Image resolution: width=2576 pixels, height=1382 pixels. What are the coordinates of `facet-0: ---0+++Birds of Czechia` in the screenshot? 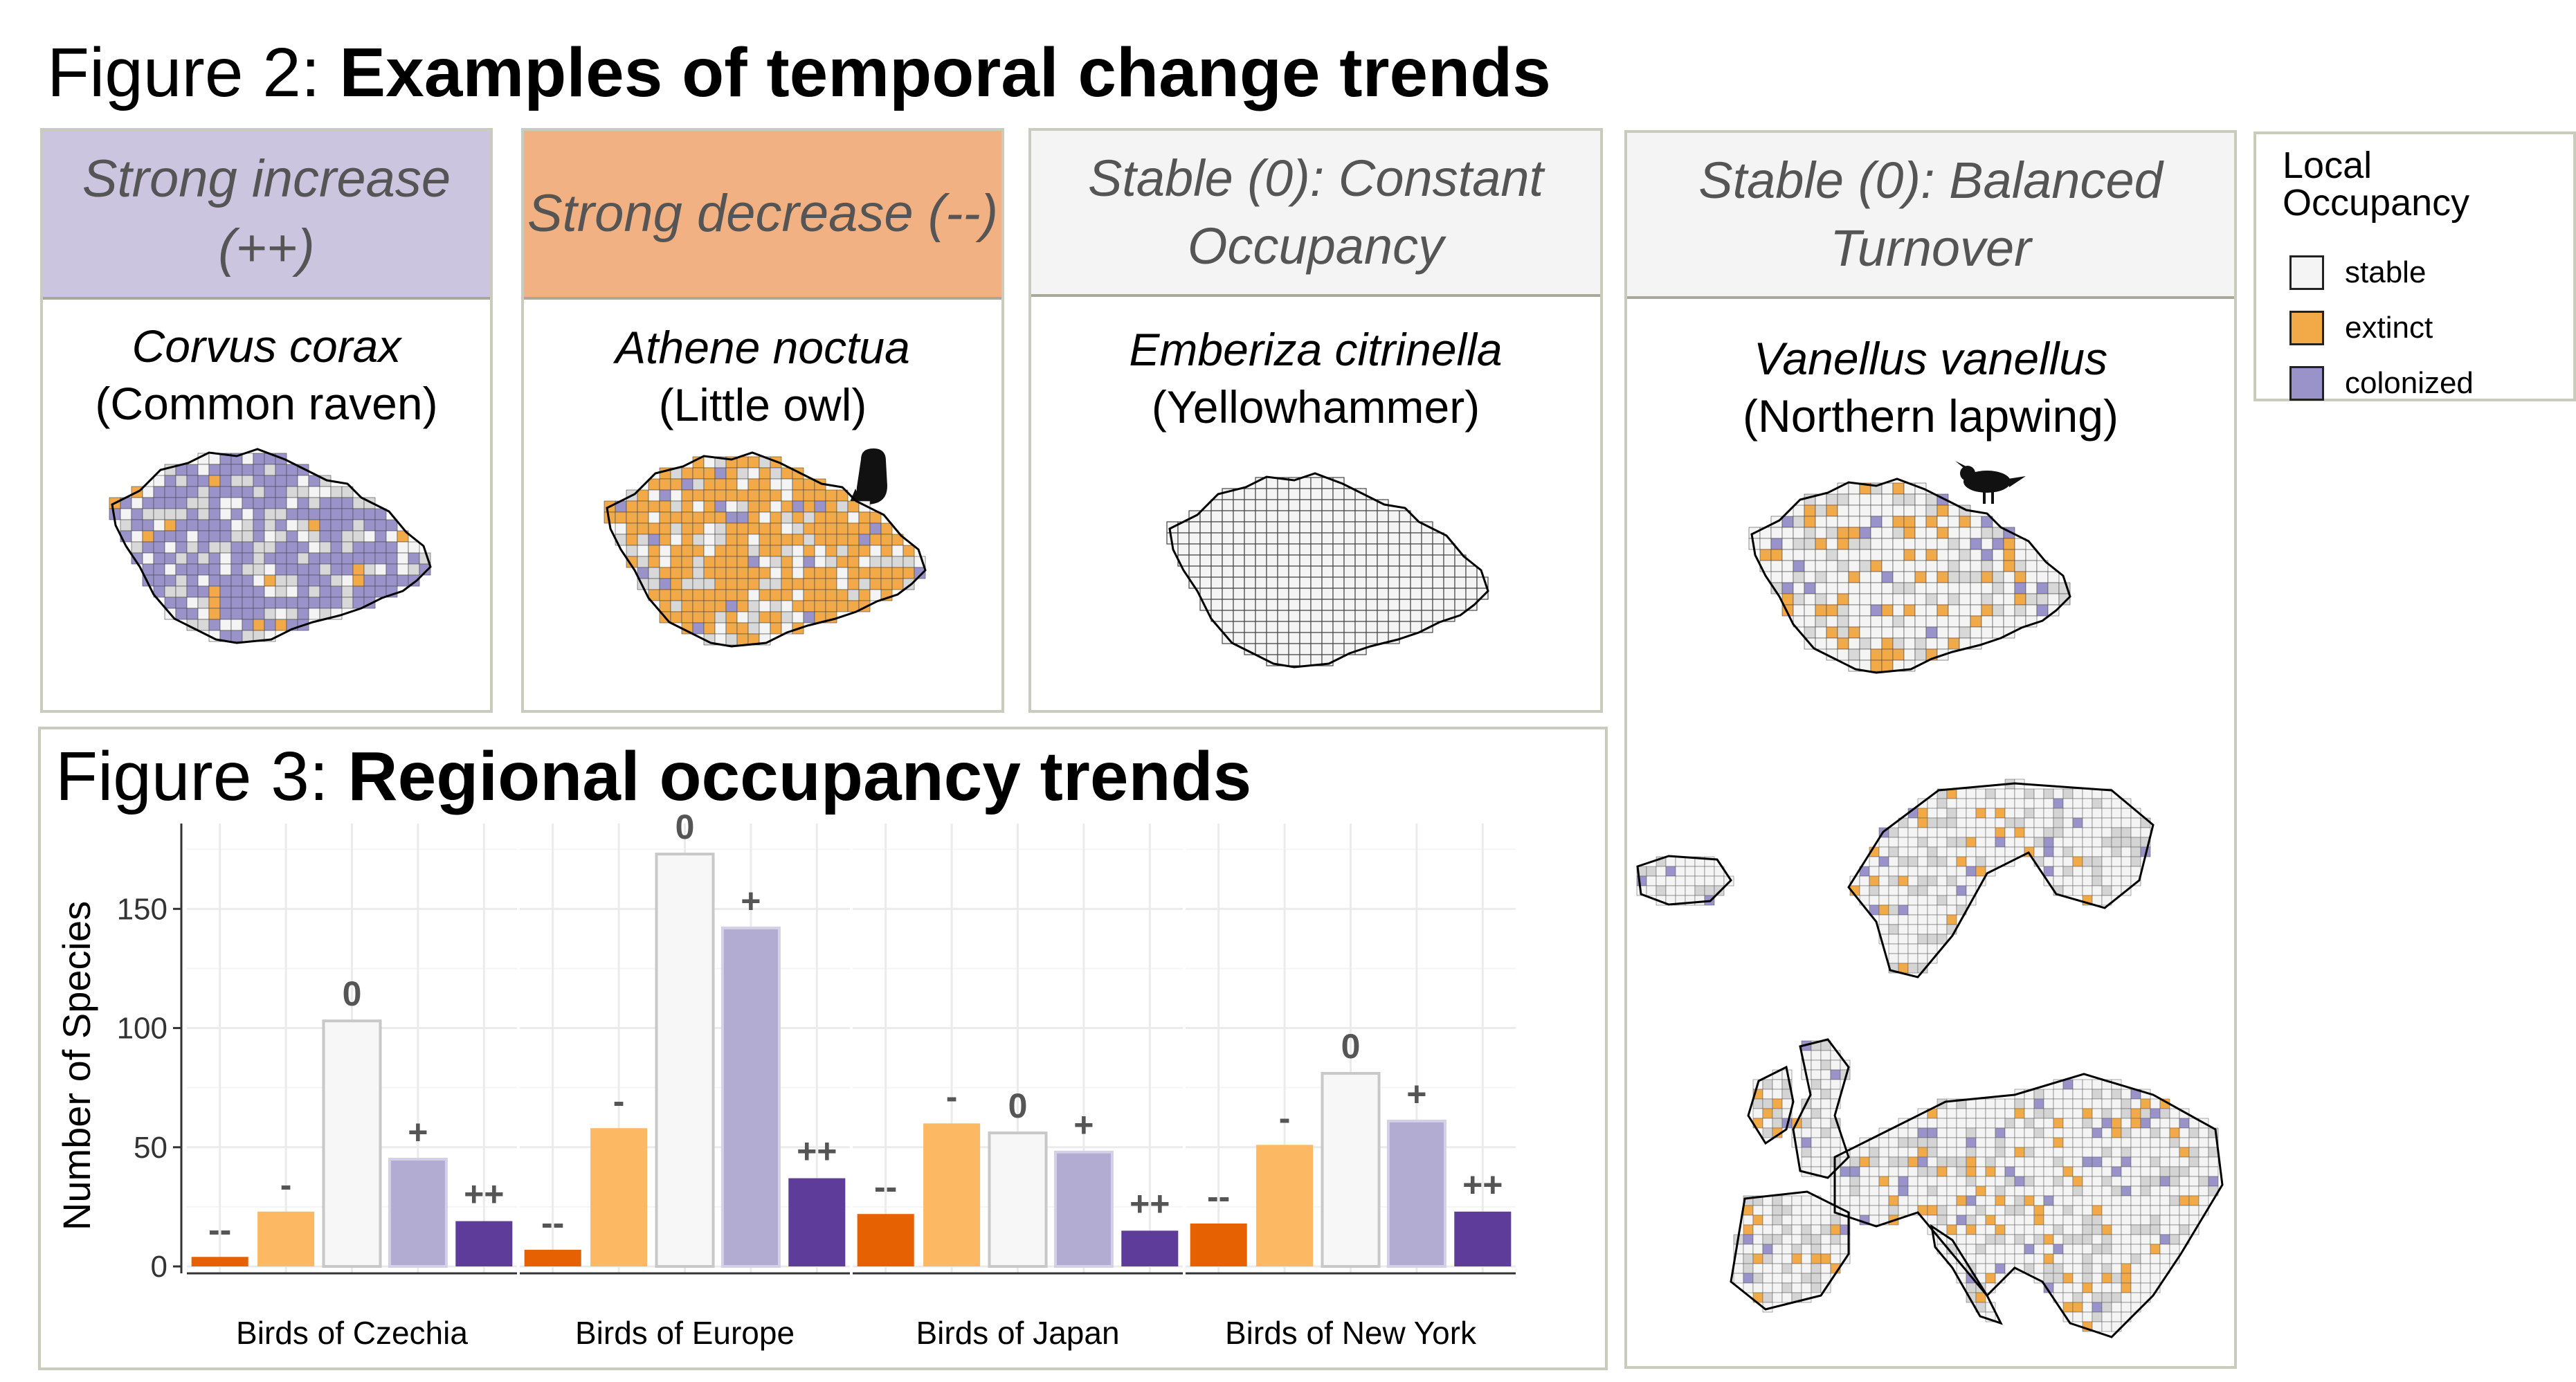 It's located at (352, 1087).